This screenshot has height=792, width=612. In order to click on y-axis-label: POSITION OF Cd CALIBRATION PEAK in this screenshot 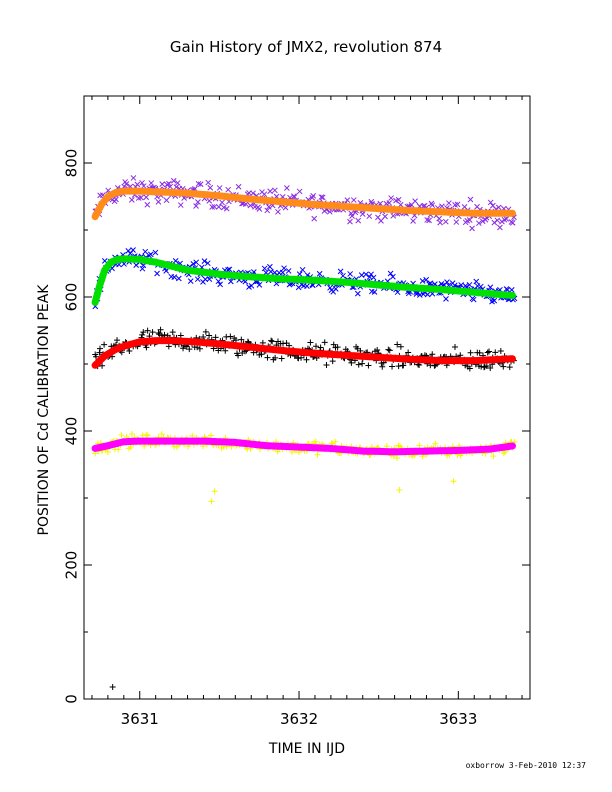, I will do `click(44, 410)`.